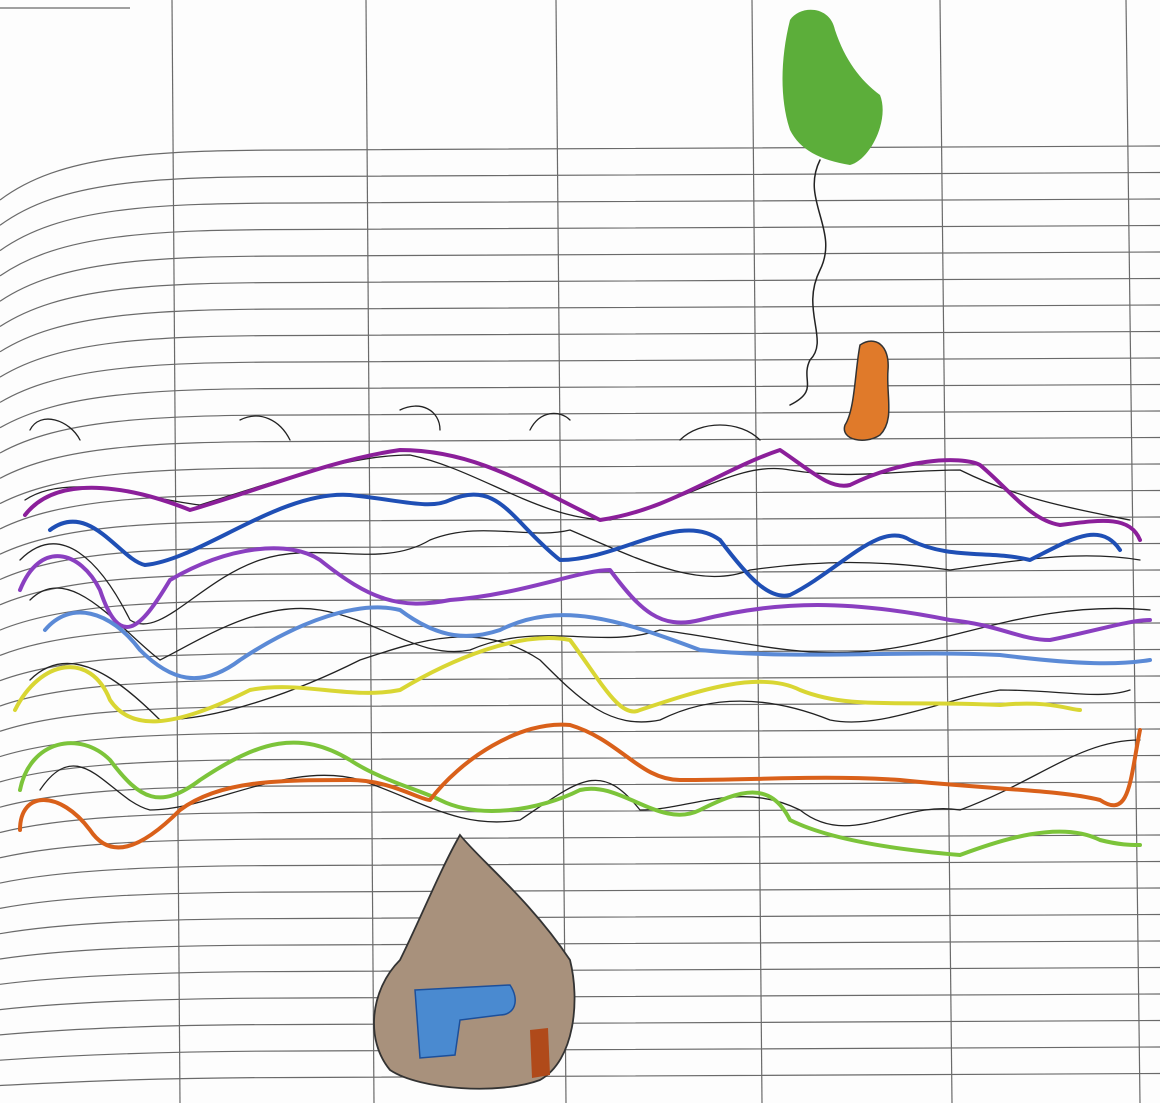  What do you see at coordinates (832, 207) in the screenshot?
I see `balloon-tree` at bounding box center [832, 207].